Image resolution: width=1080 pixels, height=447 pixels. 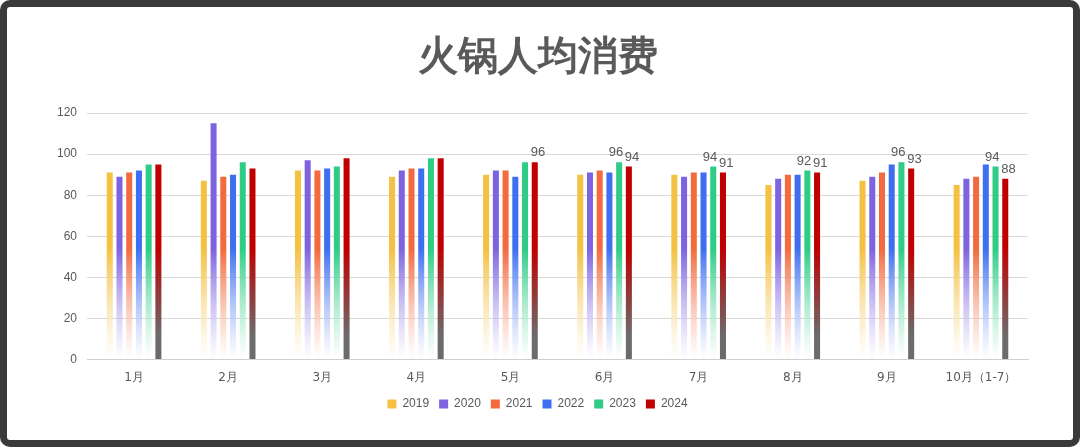 I want to click on x-tick-label: 6月, so click(x=604, y=376).